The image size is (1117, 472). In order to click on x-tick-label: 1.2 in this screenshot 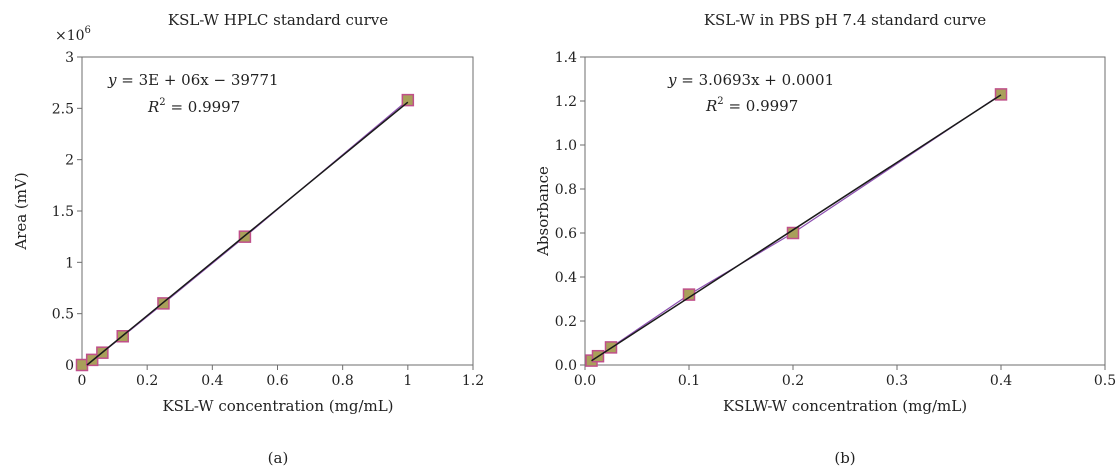, I will do `click(473, 381)`.